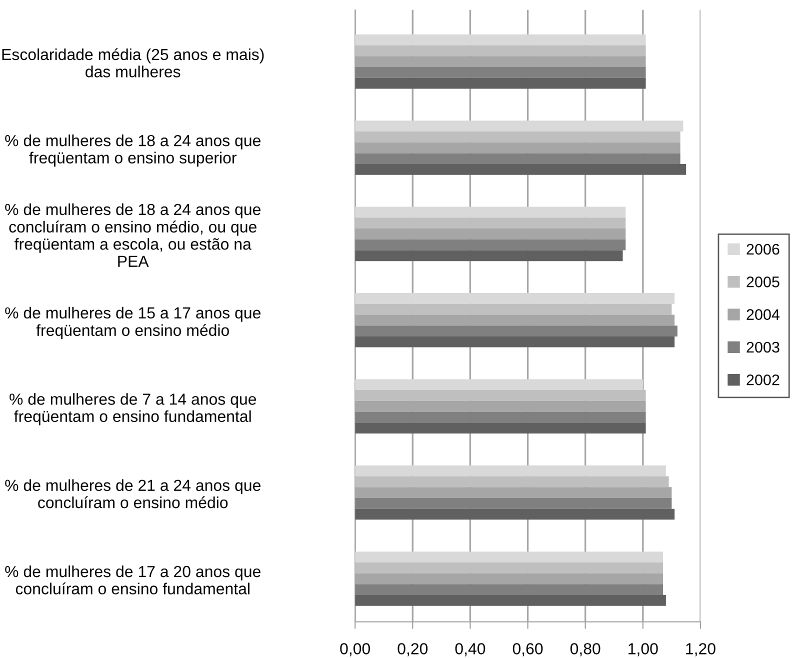 Image resolution: width=807 pixels, height=658 pixels. I want to click on x-tick-label: 1,00, so click(643, 649).